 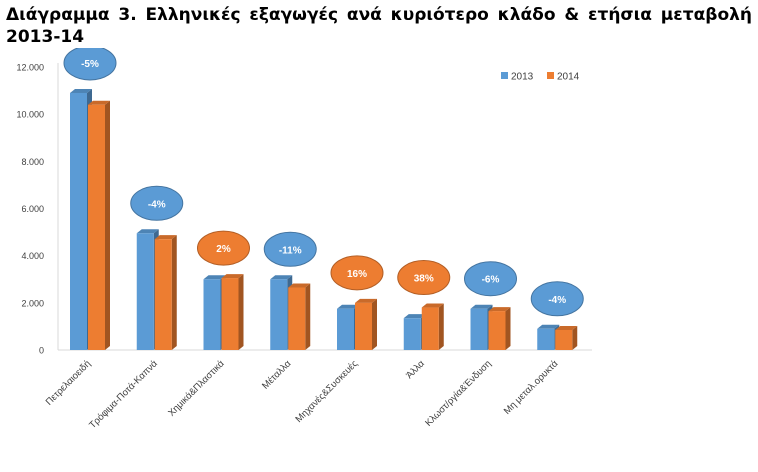 I want to click on x-tick-label: Κλωστ/ργία&Ένδυση, so click(x=458, y=393).